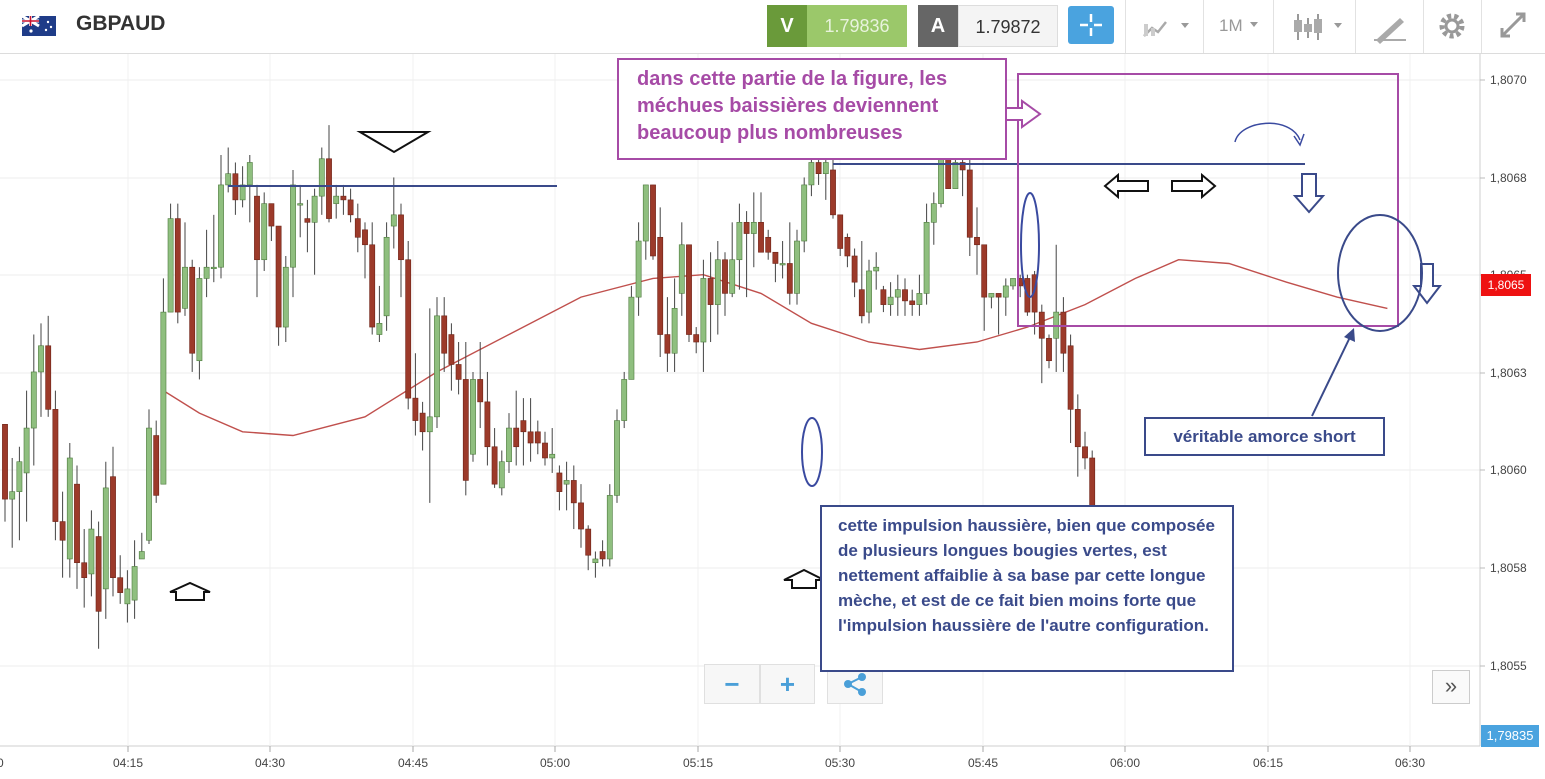 Image resolution: width=1545 pixels, height=779 pixels. I want to click on zoom-out-button: −, so click(732, 684).